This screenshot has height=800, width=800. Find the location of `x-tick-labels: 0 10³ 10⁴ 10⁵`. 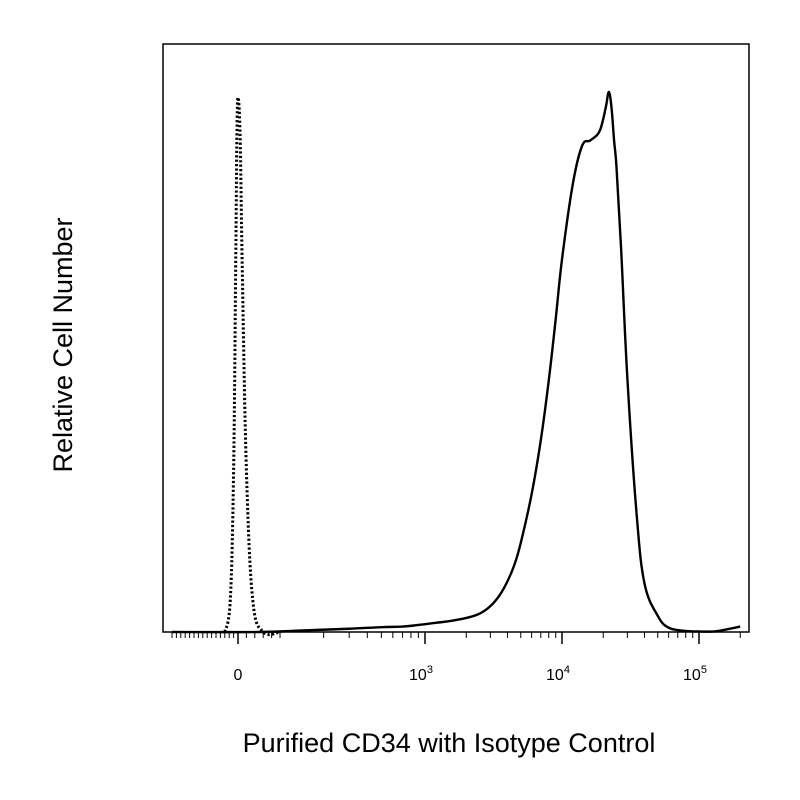

x-tick-labels: 0 10³ 10⁴ 10⁵ is located at coordinates (470, 674).